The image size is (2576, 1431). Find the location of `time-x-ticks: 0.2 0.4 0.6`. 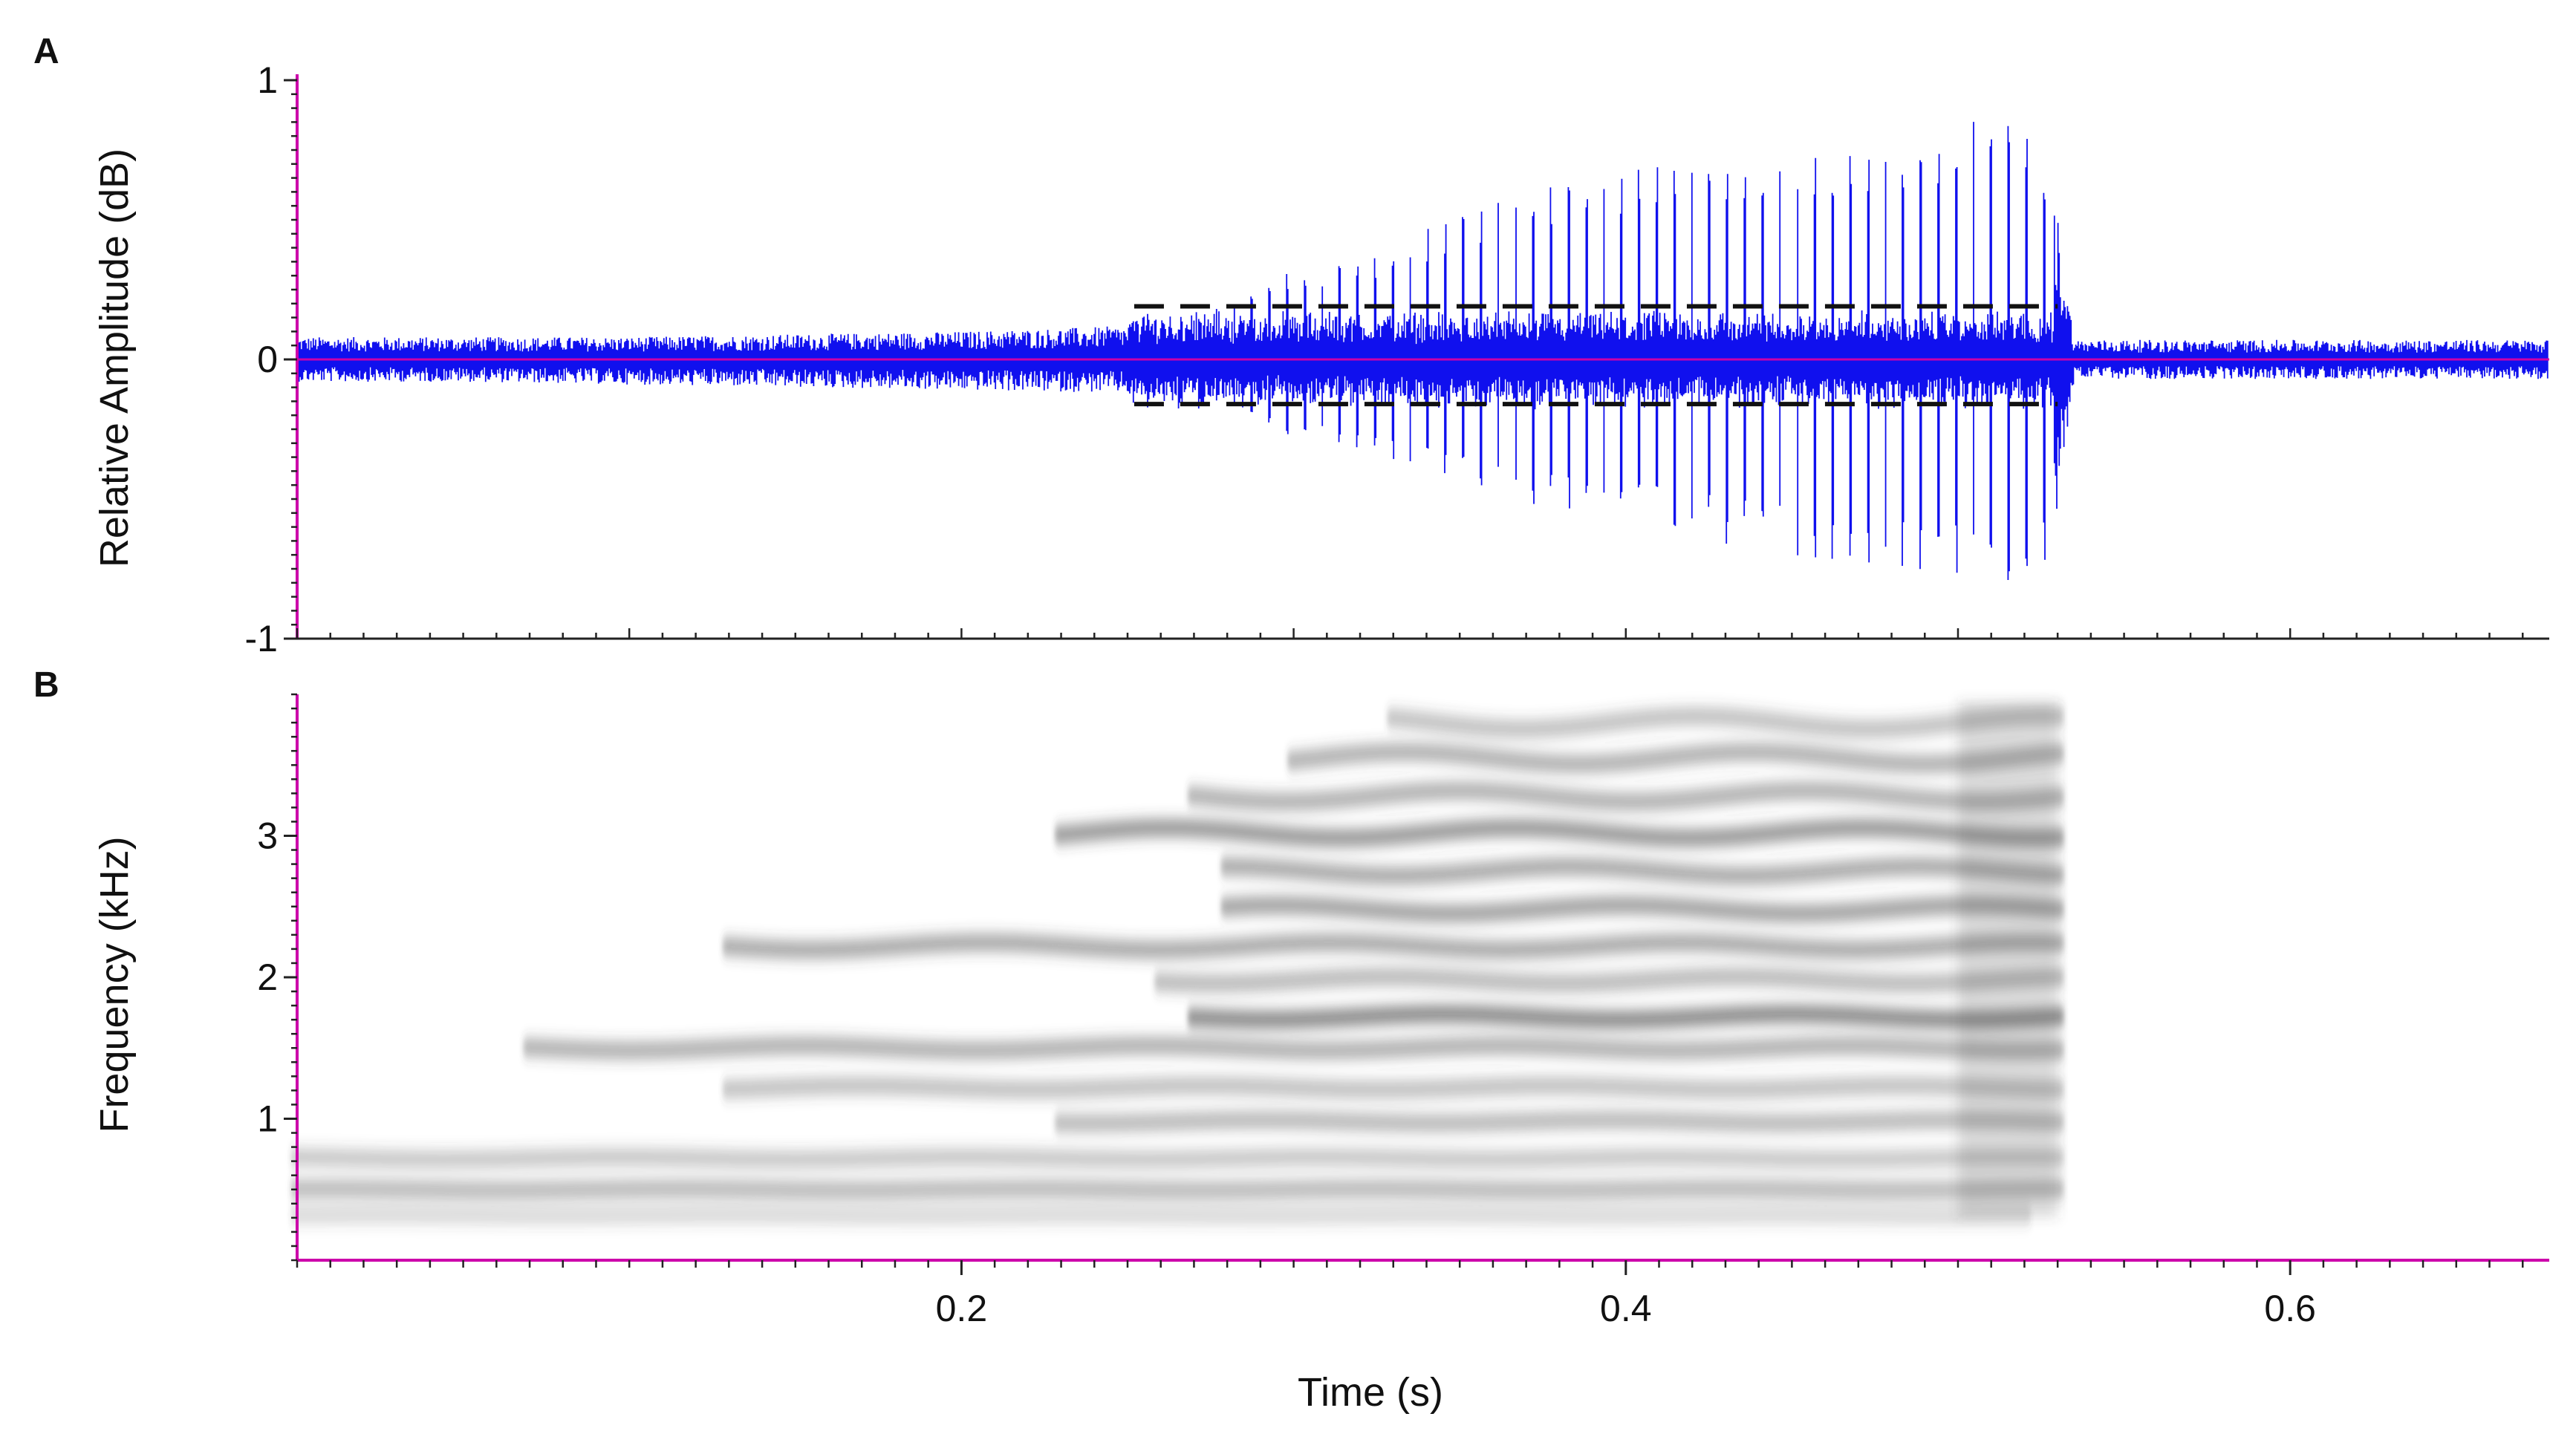

time-x-ticks: 0.2 0.4 0.6 is located at coordinates (1626, 1294).